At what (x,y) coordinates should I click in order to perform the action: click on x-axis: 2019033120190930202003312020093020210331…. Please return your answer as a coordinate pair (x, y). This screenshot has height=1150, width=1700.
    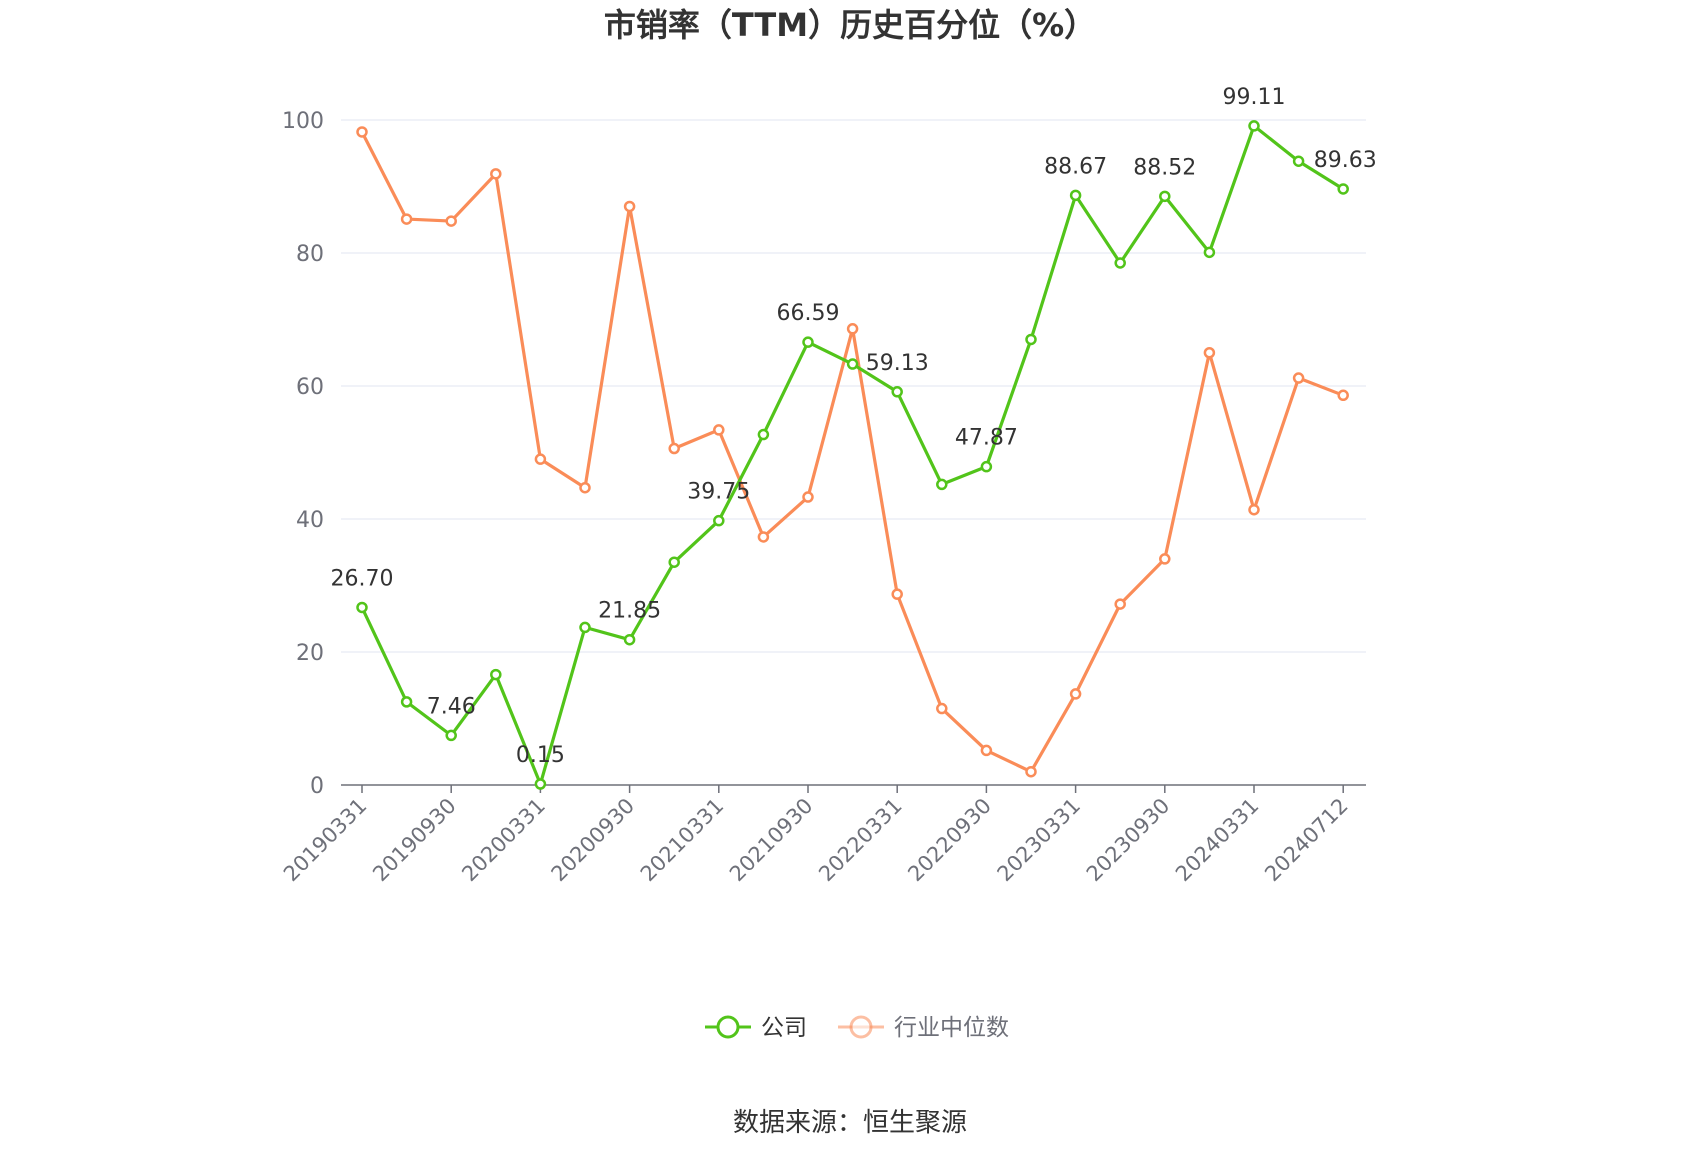
    Looking at the image, I should click on (822, 835).